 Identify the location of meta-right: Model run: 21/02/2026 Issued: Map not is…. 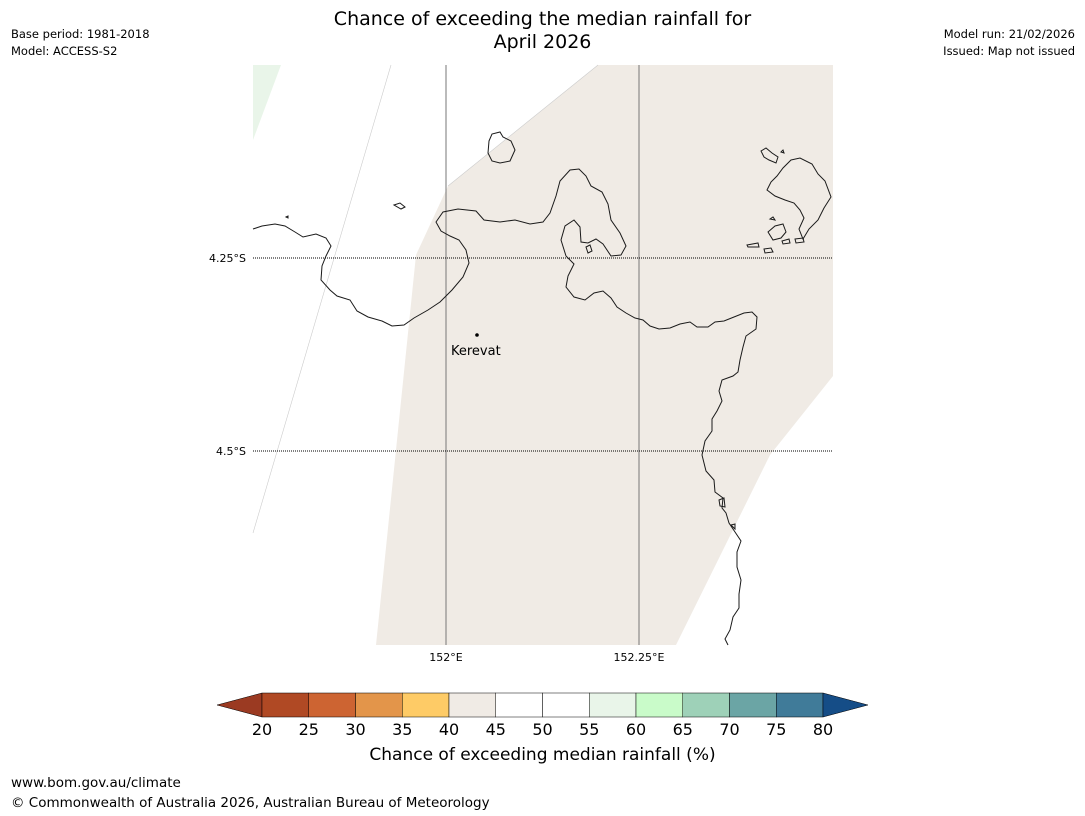
(1009, 43).